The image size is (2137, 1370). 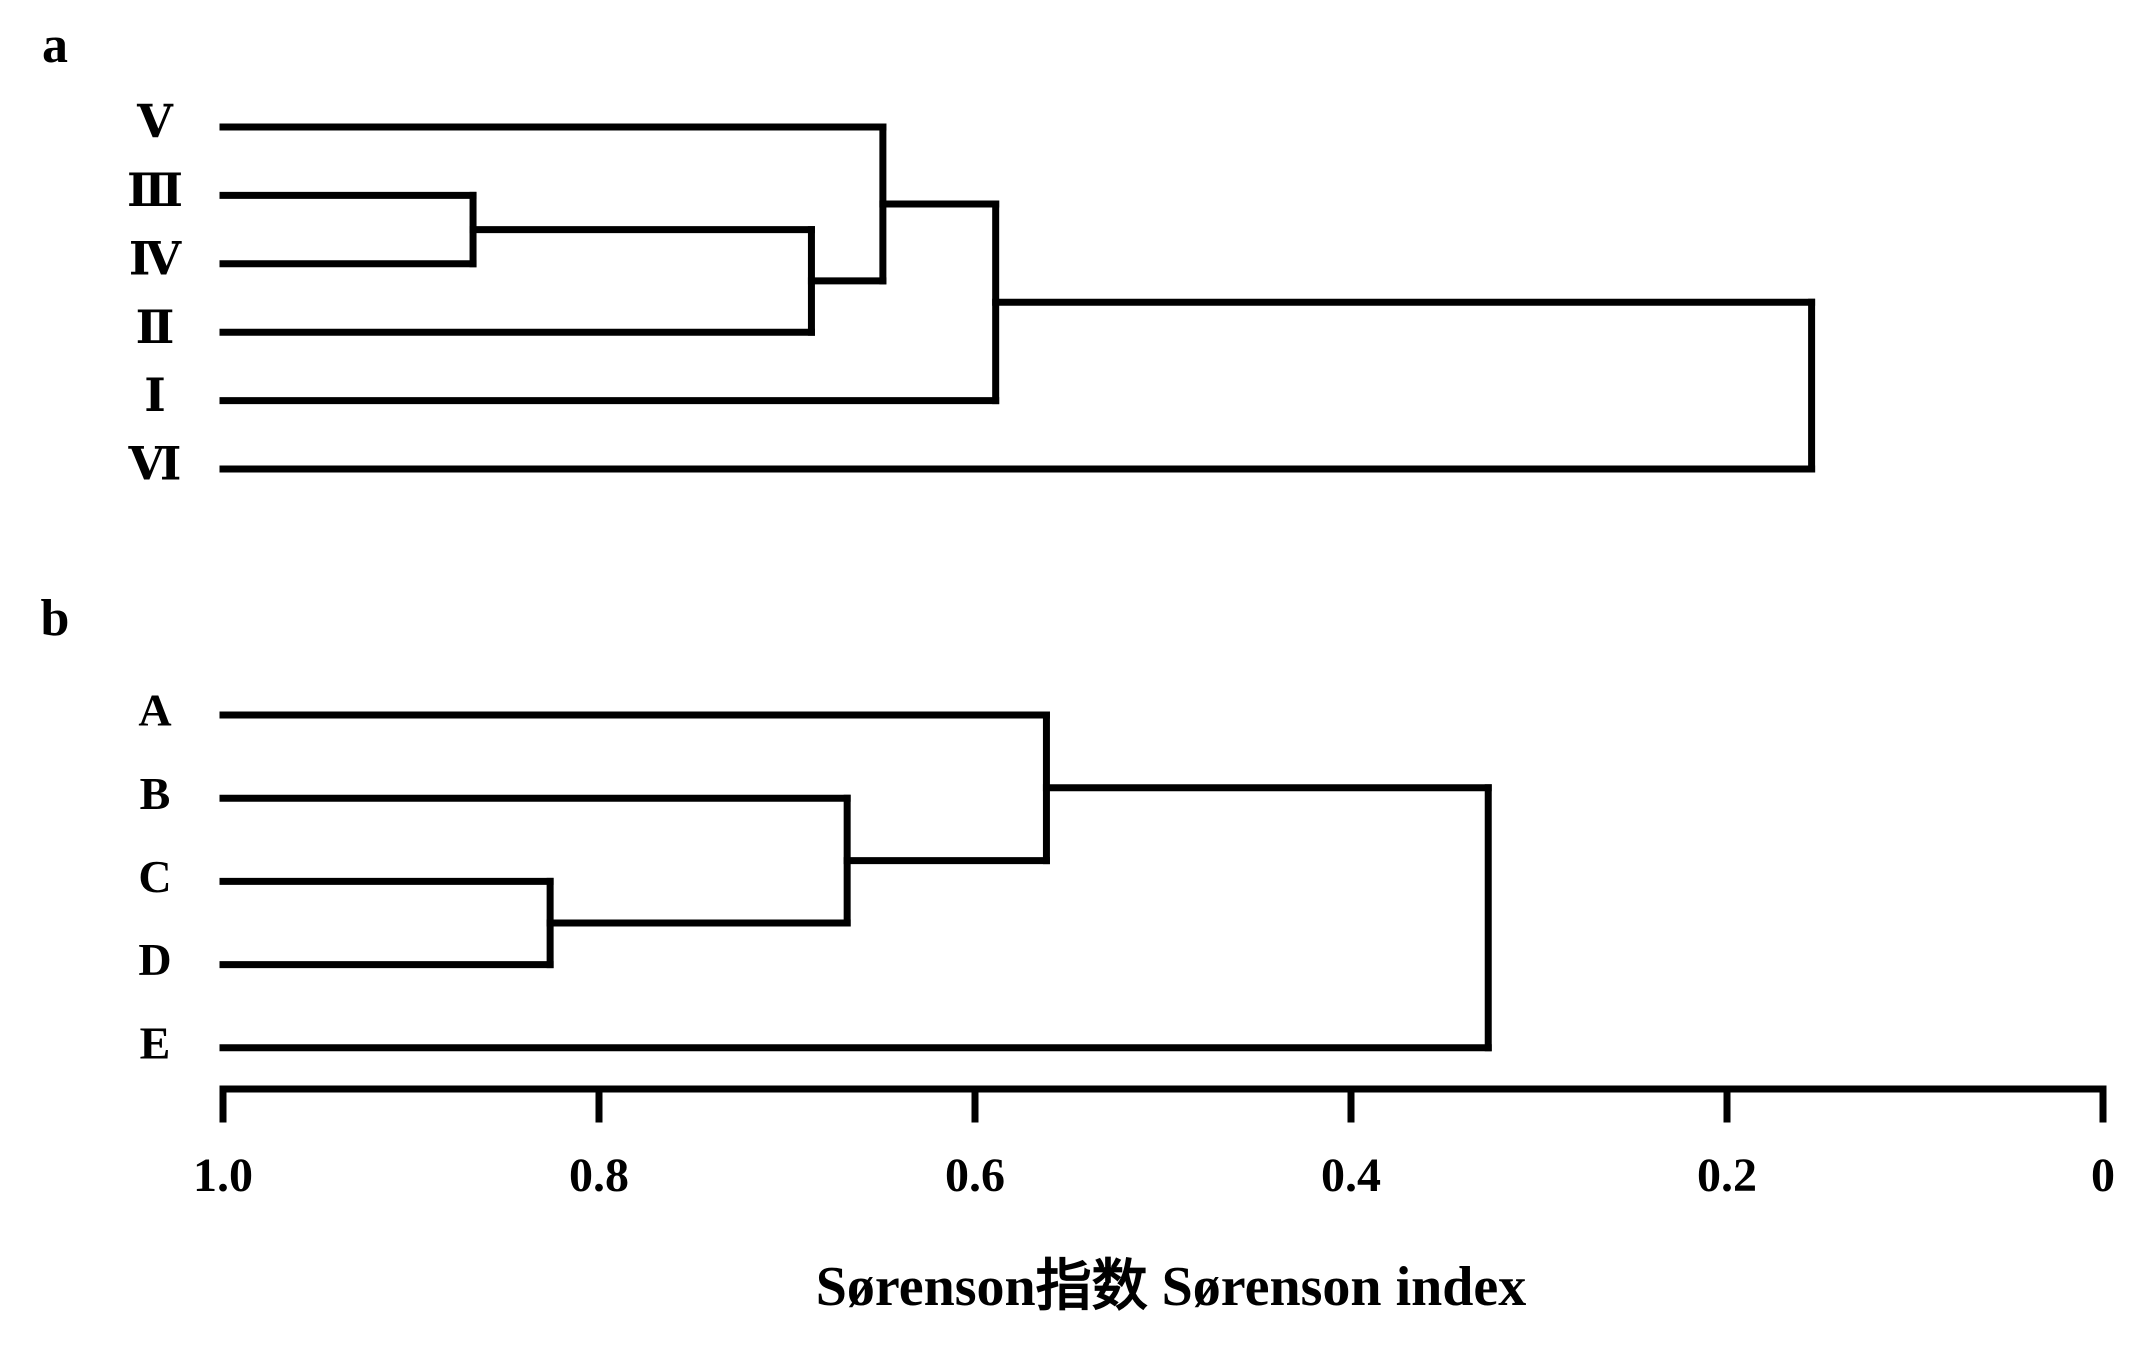 I want to click on leaf-label: A, so click(x=154, y=710).